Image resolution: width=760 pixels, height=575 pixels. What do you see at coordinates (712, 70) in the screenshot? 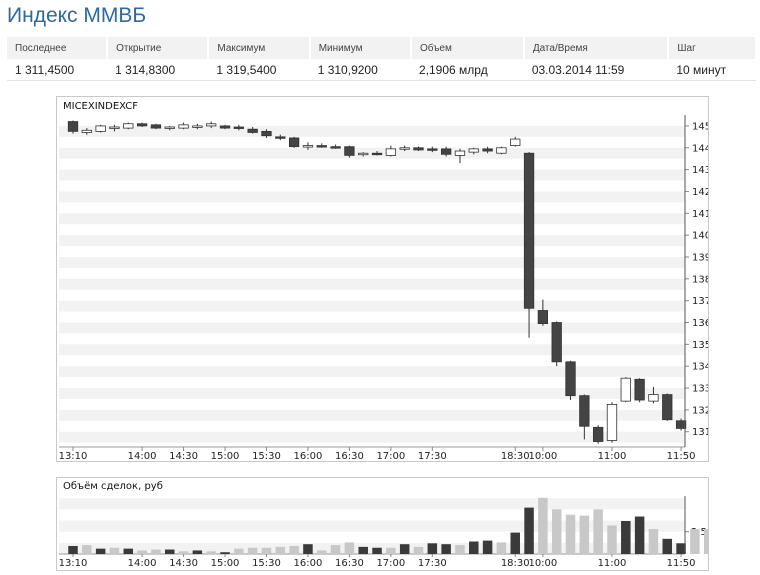
I see `value-step: 10 минут` at bounding box center [712, 70].